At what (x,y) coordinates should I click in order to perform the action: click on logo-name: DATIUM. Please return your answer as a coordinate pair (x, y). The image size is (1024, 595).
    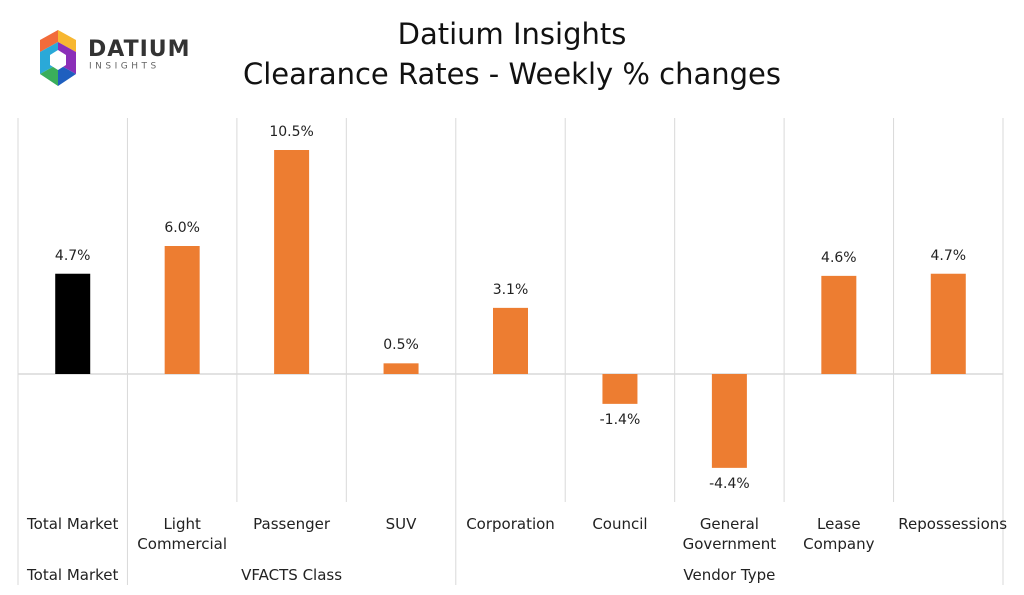
    Looking at the image, I should click on (139, 49).